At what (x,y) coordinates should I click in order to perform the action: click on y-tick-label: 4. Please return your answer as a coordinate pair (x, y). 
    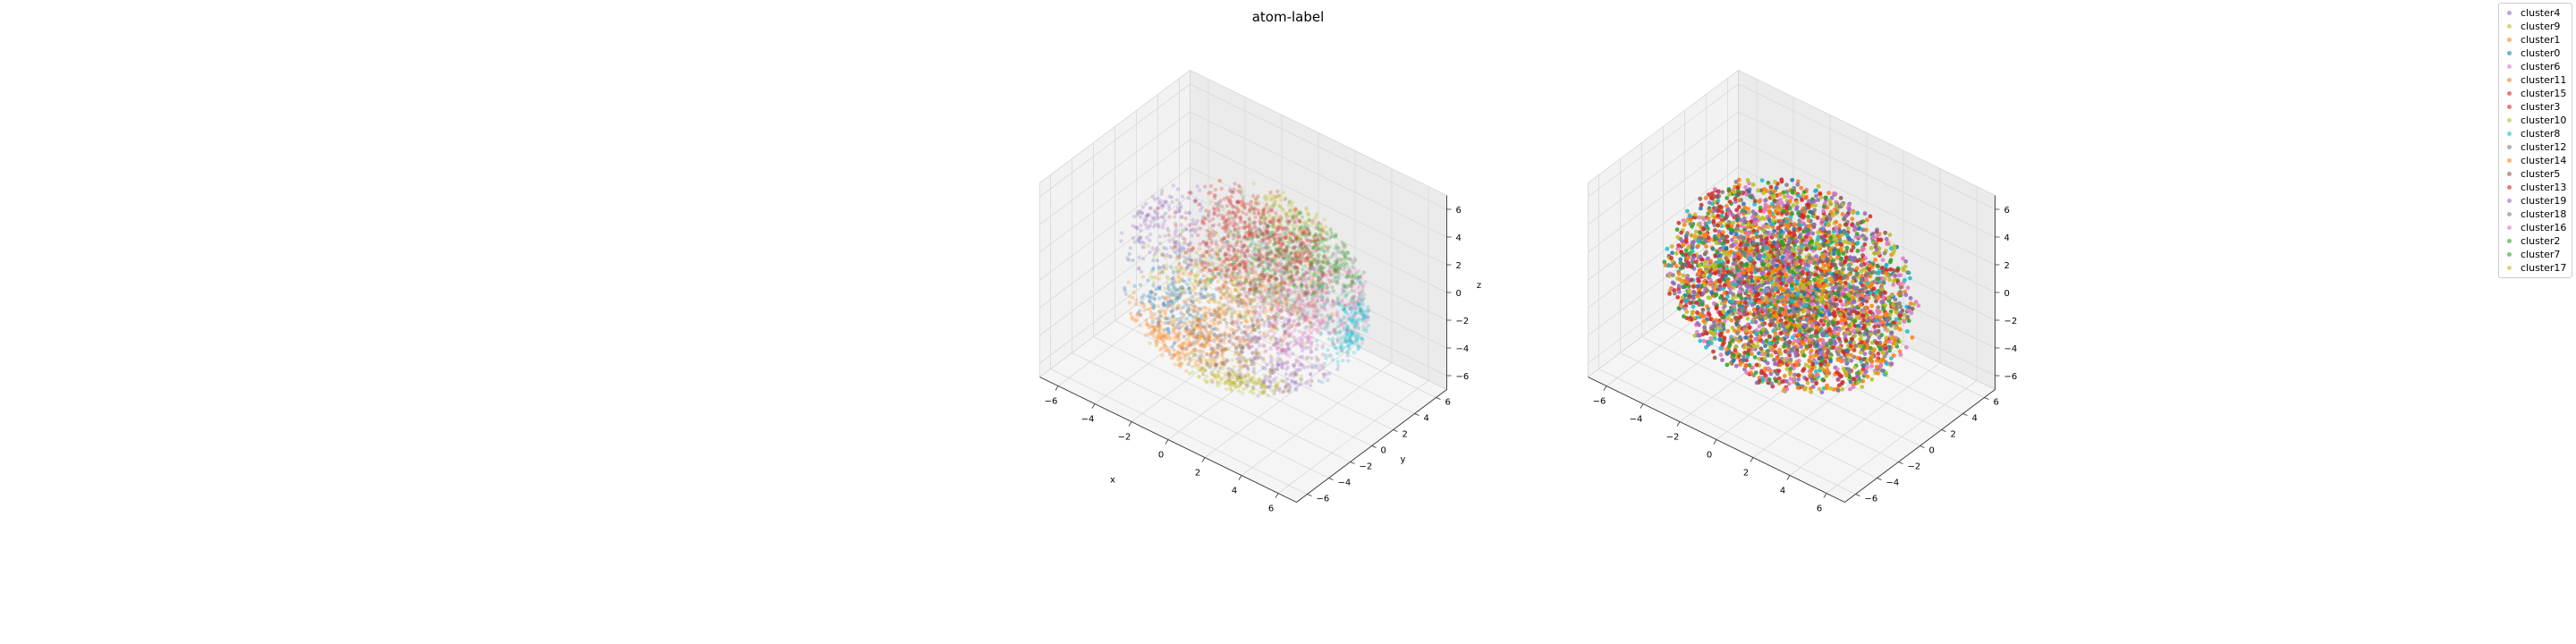
    Looking at the image, I should click on (1426, 419).